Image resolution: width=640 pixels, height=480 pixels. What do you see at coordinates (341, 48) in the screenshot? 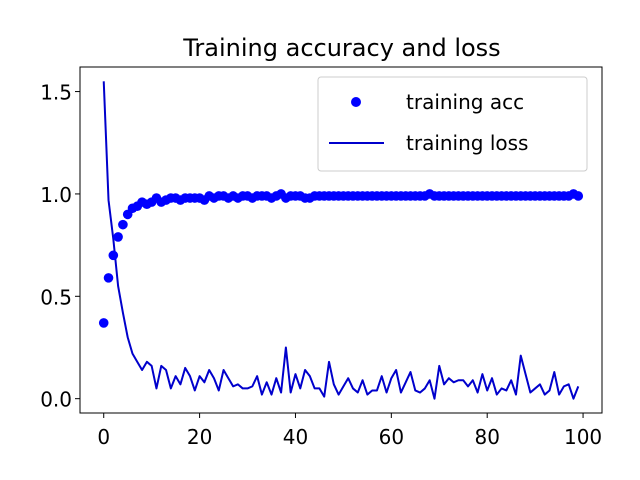
I see `chart-title: Training accuracy and loss` at bounding box center [341, 48].